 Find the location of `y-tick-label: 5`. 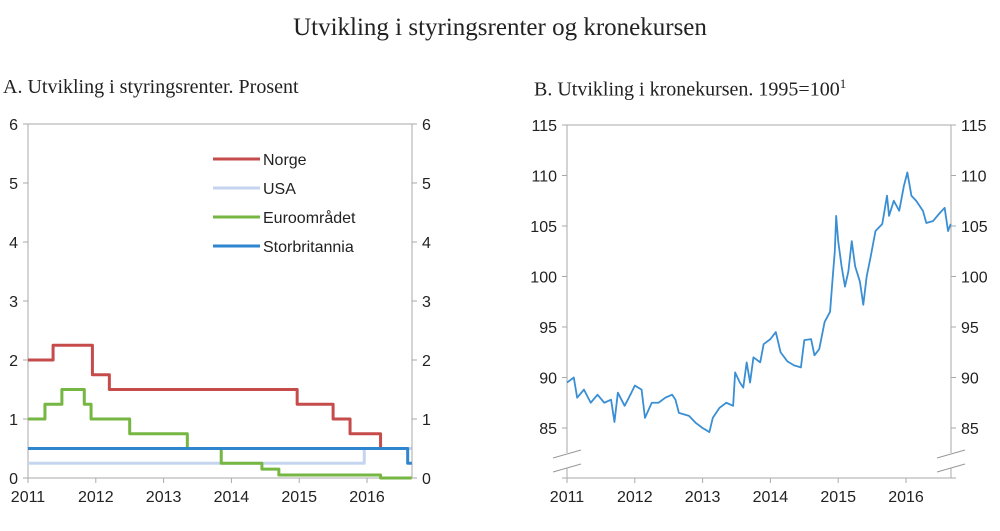

y-tick-label: 5 is located at coordinates (13, 184).